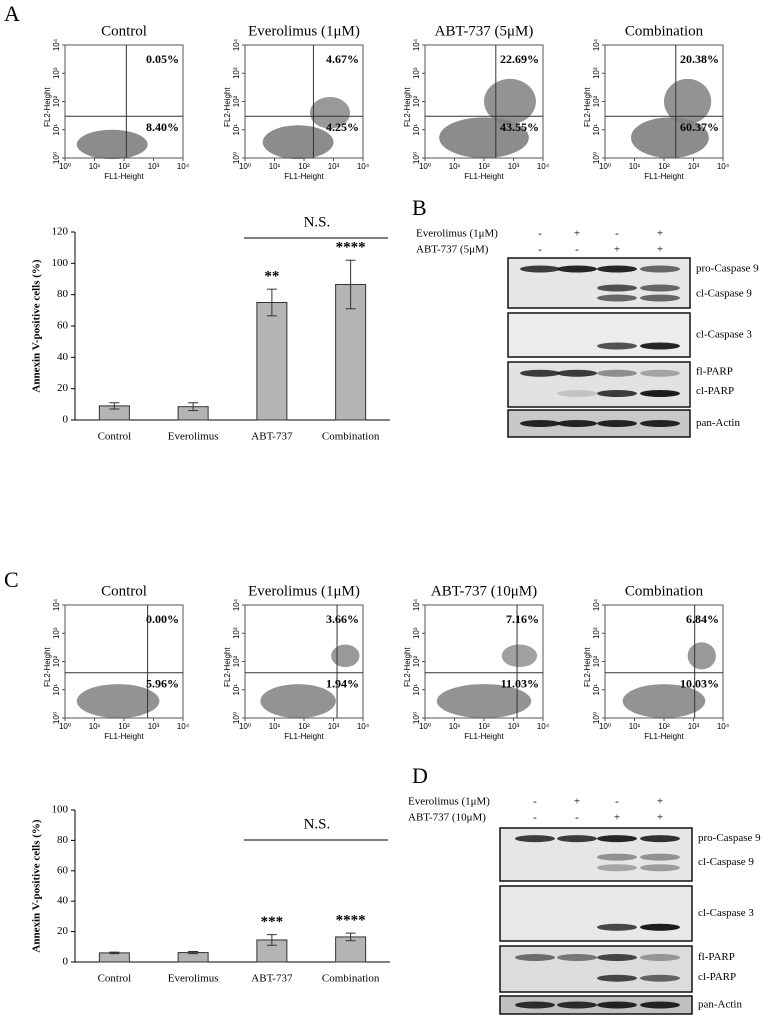  Describe the element at coordinates (520, 684) in the screenshot. I see `quadrant-percent: 11.03%` at that location.